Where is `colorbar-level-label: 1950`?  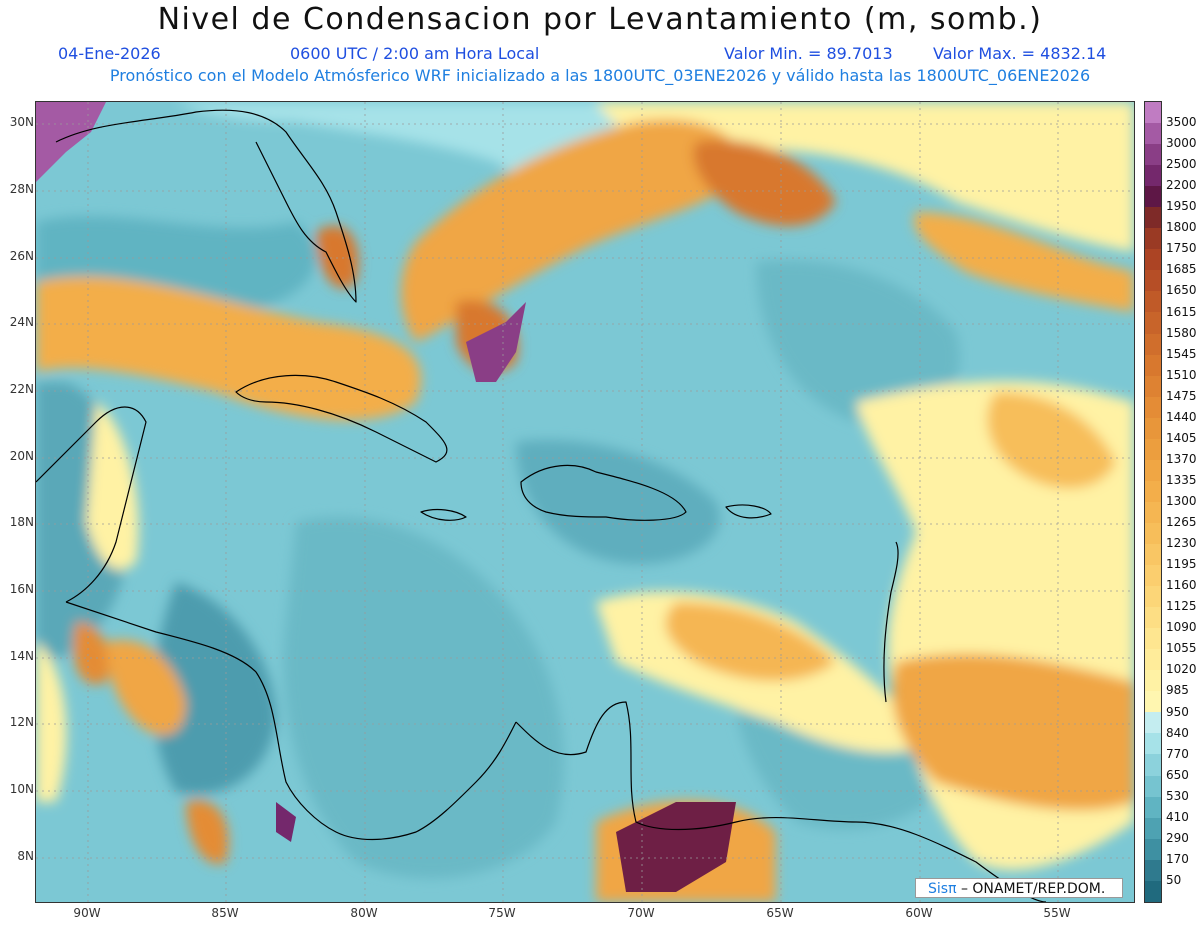 colorbar-level-label: 1950 is located at coordinates (1181, 206).